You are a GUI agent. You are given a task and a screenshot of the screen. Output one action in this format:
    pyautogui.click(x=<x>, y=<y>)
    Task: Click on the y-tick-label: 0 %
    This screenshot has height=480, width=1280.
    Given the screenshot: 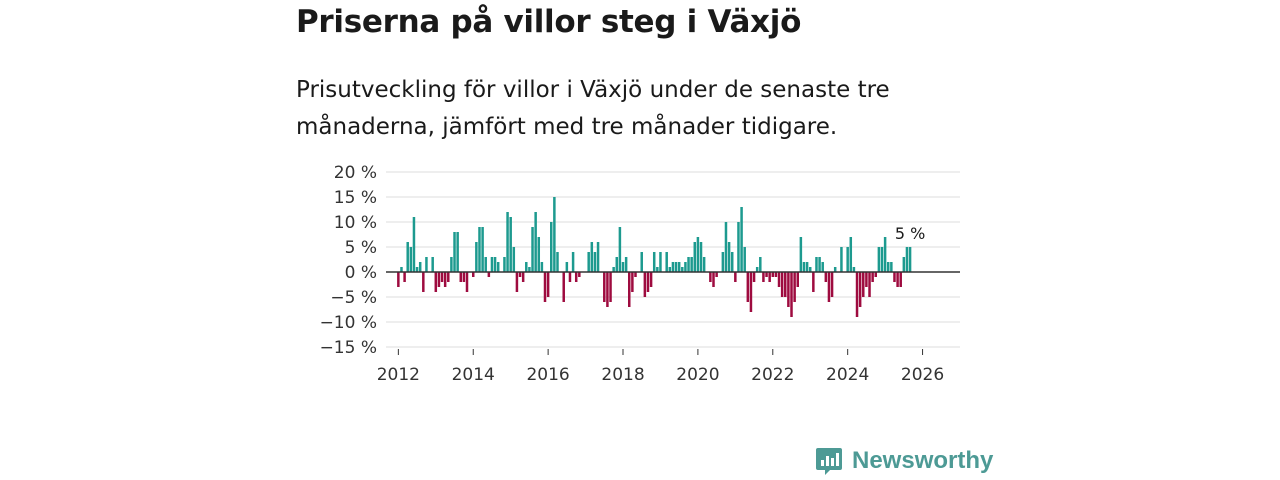 What is the action you would take?
    pyautogui.click(x=361, y=273)
    